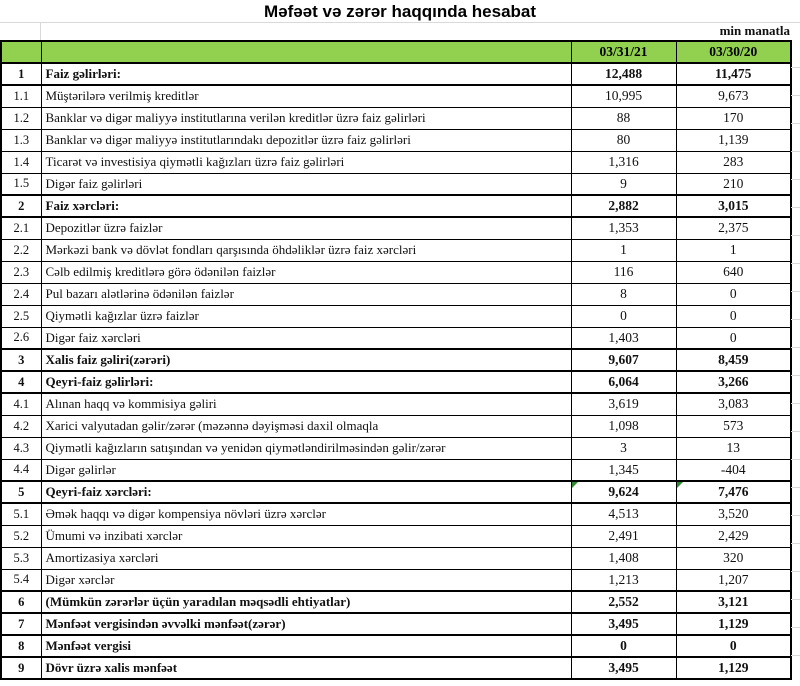  What do you see at coordinates (623, 74) in the screenshot?
I see `value-cell-2021: 12,488` at bounding box center [623, 74].